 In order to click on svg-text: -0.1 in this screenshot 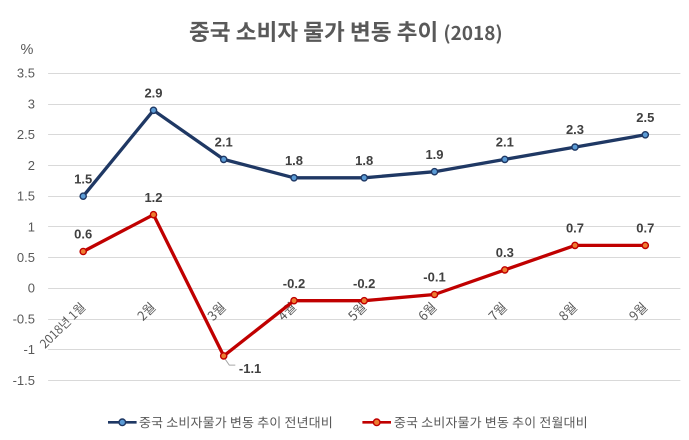, I will do `click(434, 277)`.